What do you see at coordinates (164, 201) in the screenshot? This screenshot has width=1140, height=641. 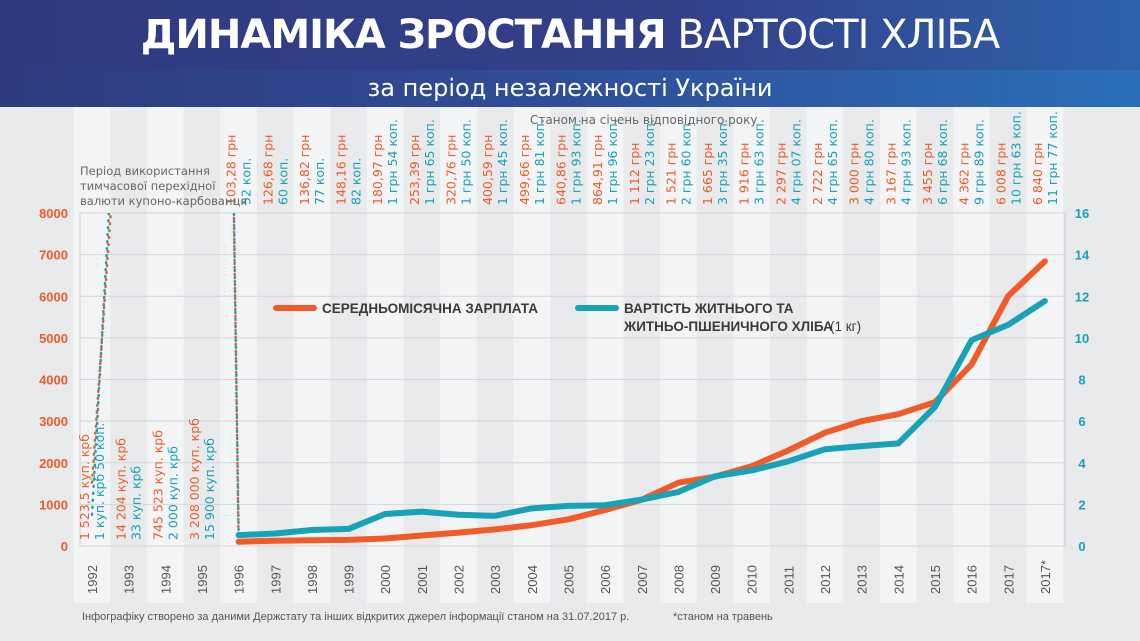 I see `period-line: валюти купоно-карбованця` at bounding box center [164, 201].